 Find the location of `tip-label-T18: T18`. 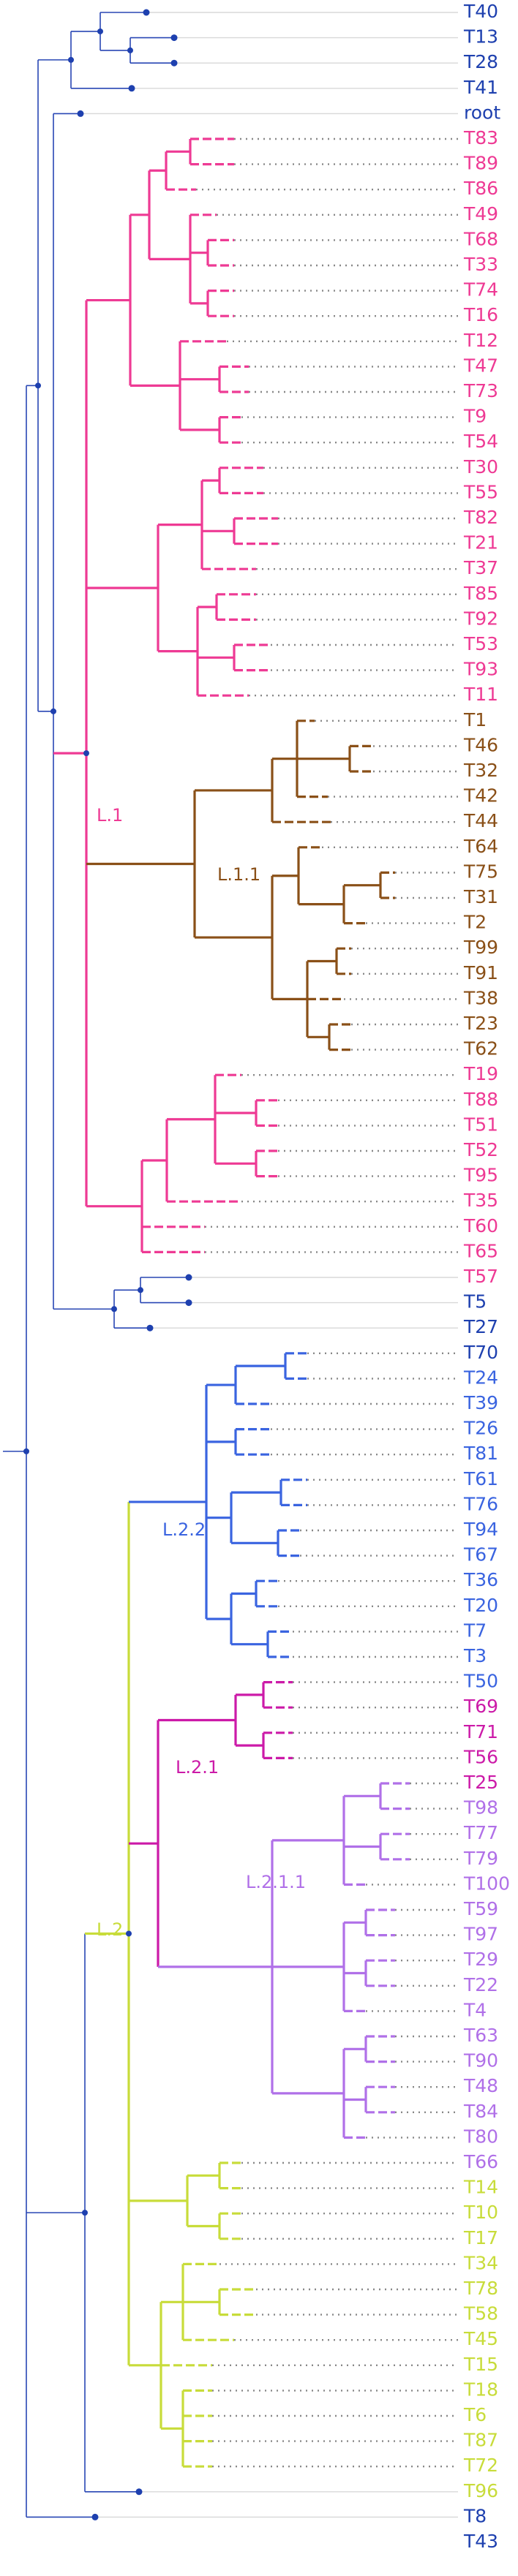

tip-label-T18: T18 is located at coordinates (480, 2389).